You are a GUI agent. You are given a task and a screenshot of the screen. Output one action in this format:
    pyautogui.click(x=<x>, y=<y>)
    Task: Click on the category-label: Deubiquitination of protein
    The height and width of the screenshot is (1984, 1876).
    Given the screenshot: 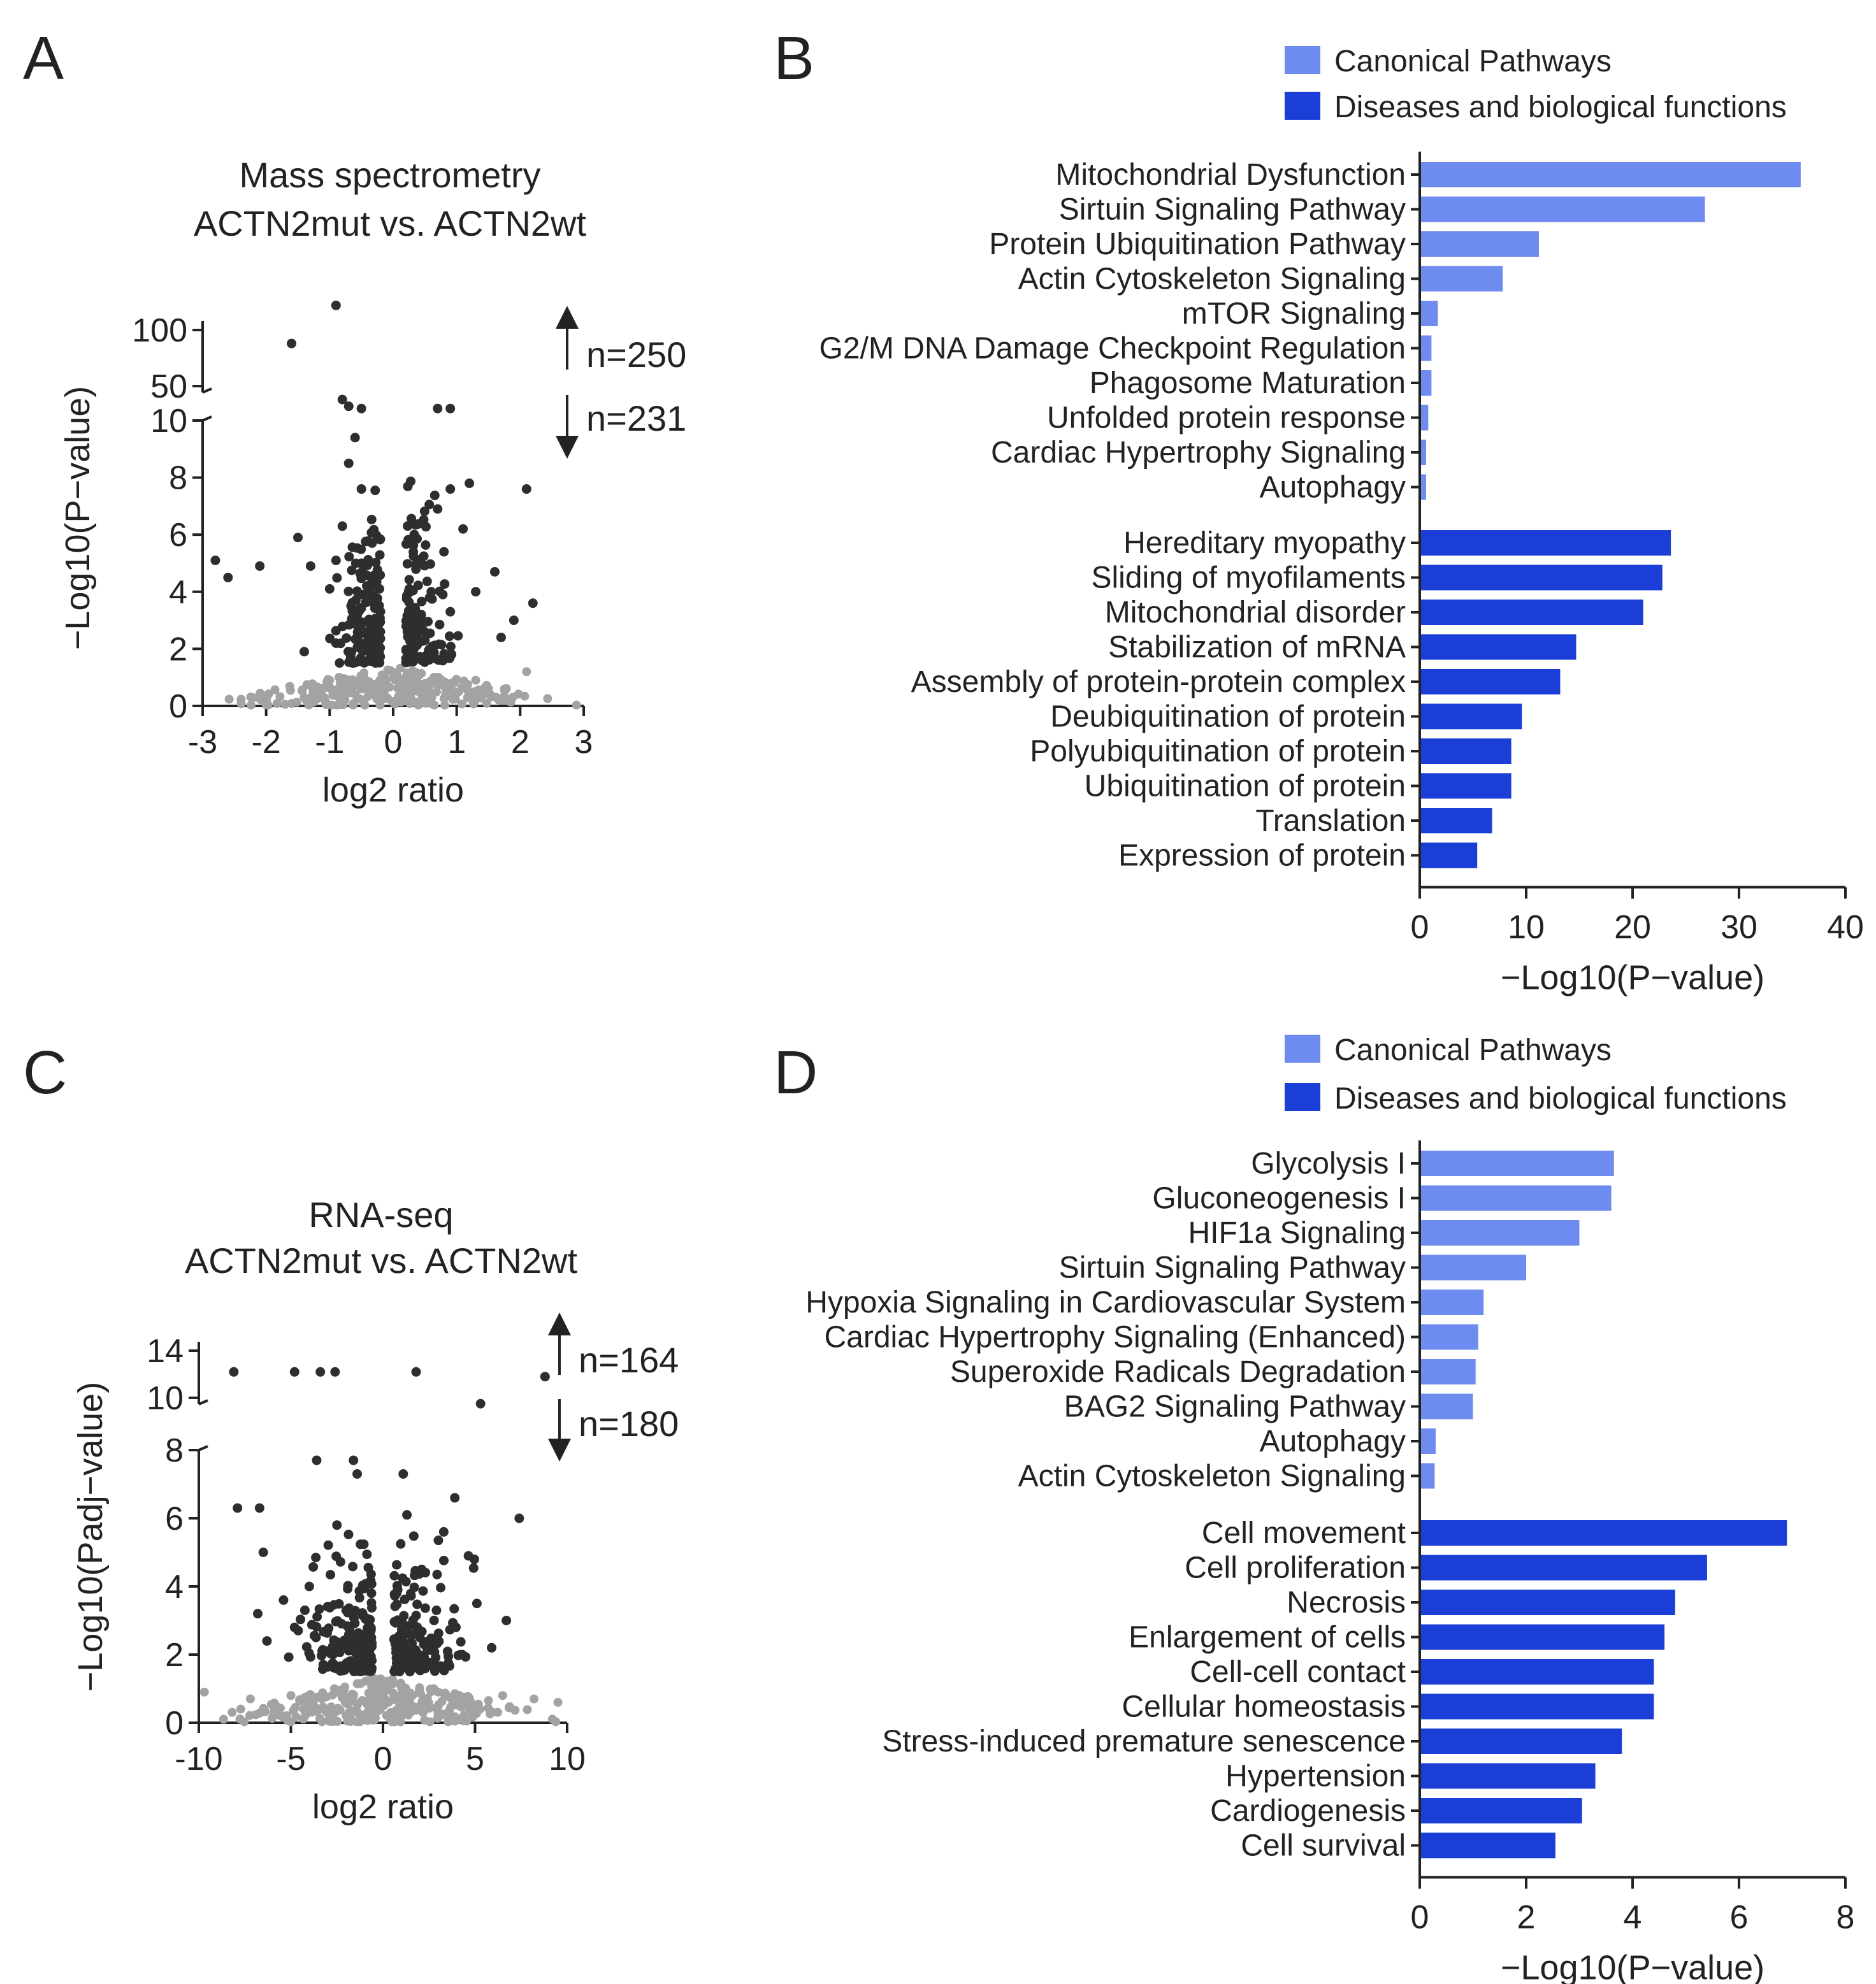 What is the action you would take?
    pyautogui.click(x=1228, y=717)
    